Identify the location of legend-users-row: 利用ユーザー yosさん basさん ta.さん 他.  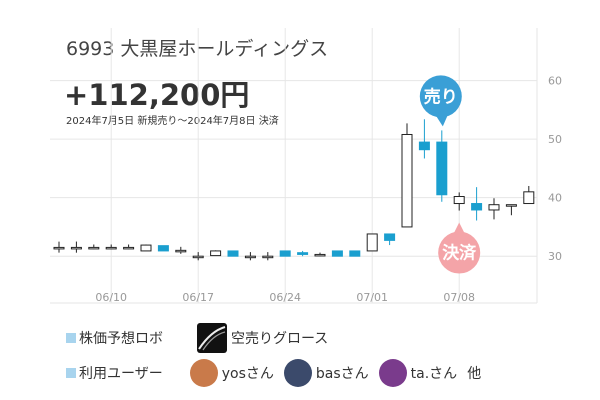
(273, 373).